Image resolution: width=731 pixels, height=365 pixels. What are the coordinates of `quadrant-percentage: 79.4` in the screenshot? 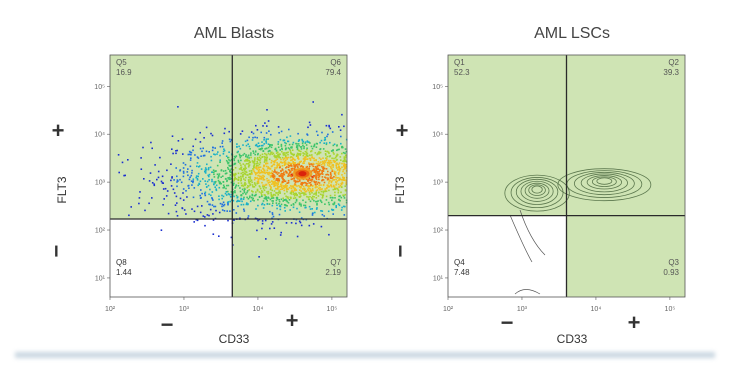 It's located at (333, 72).